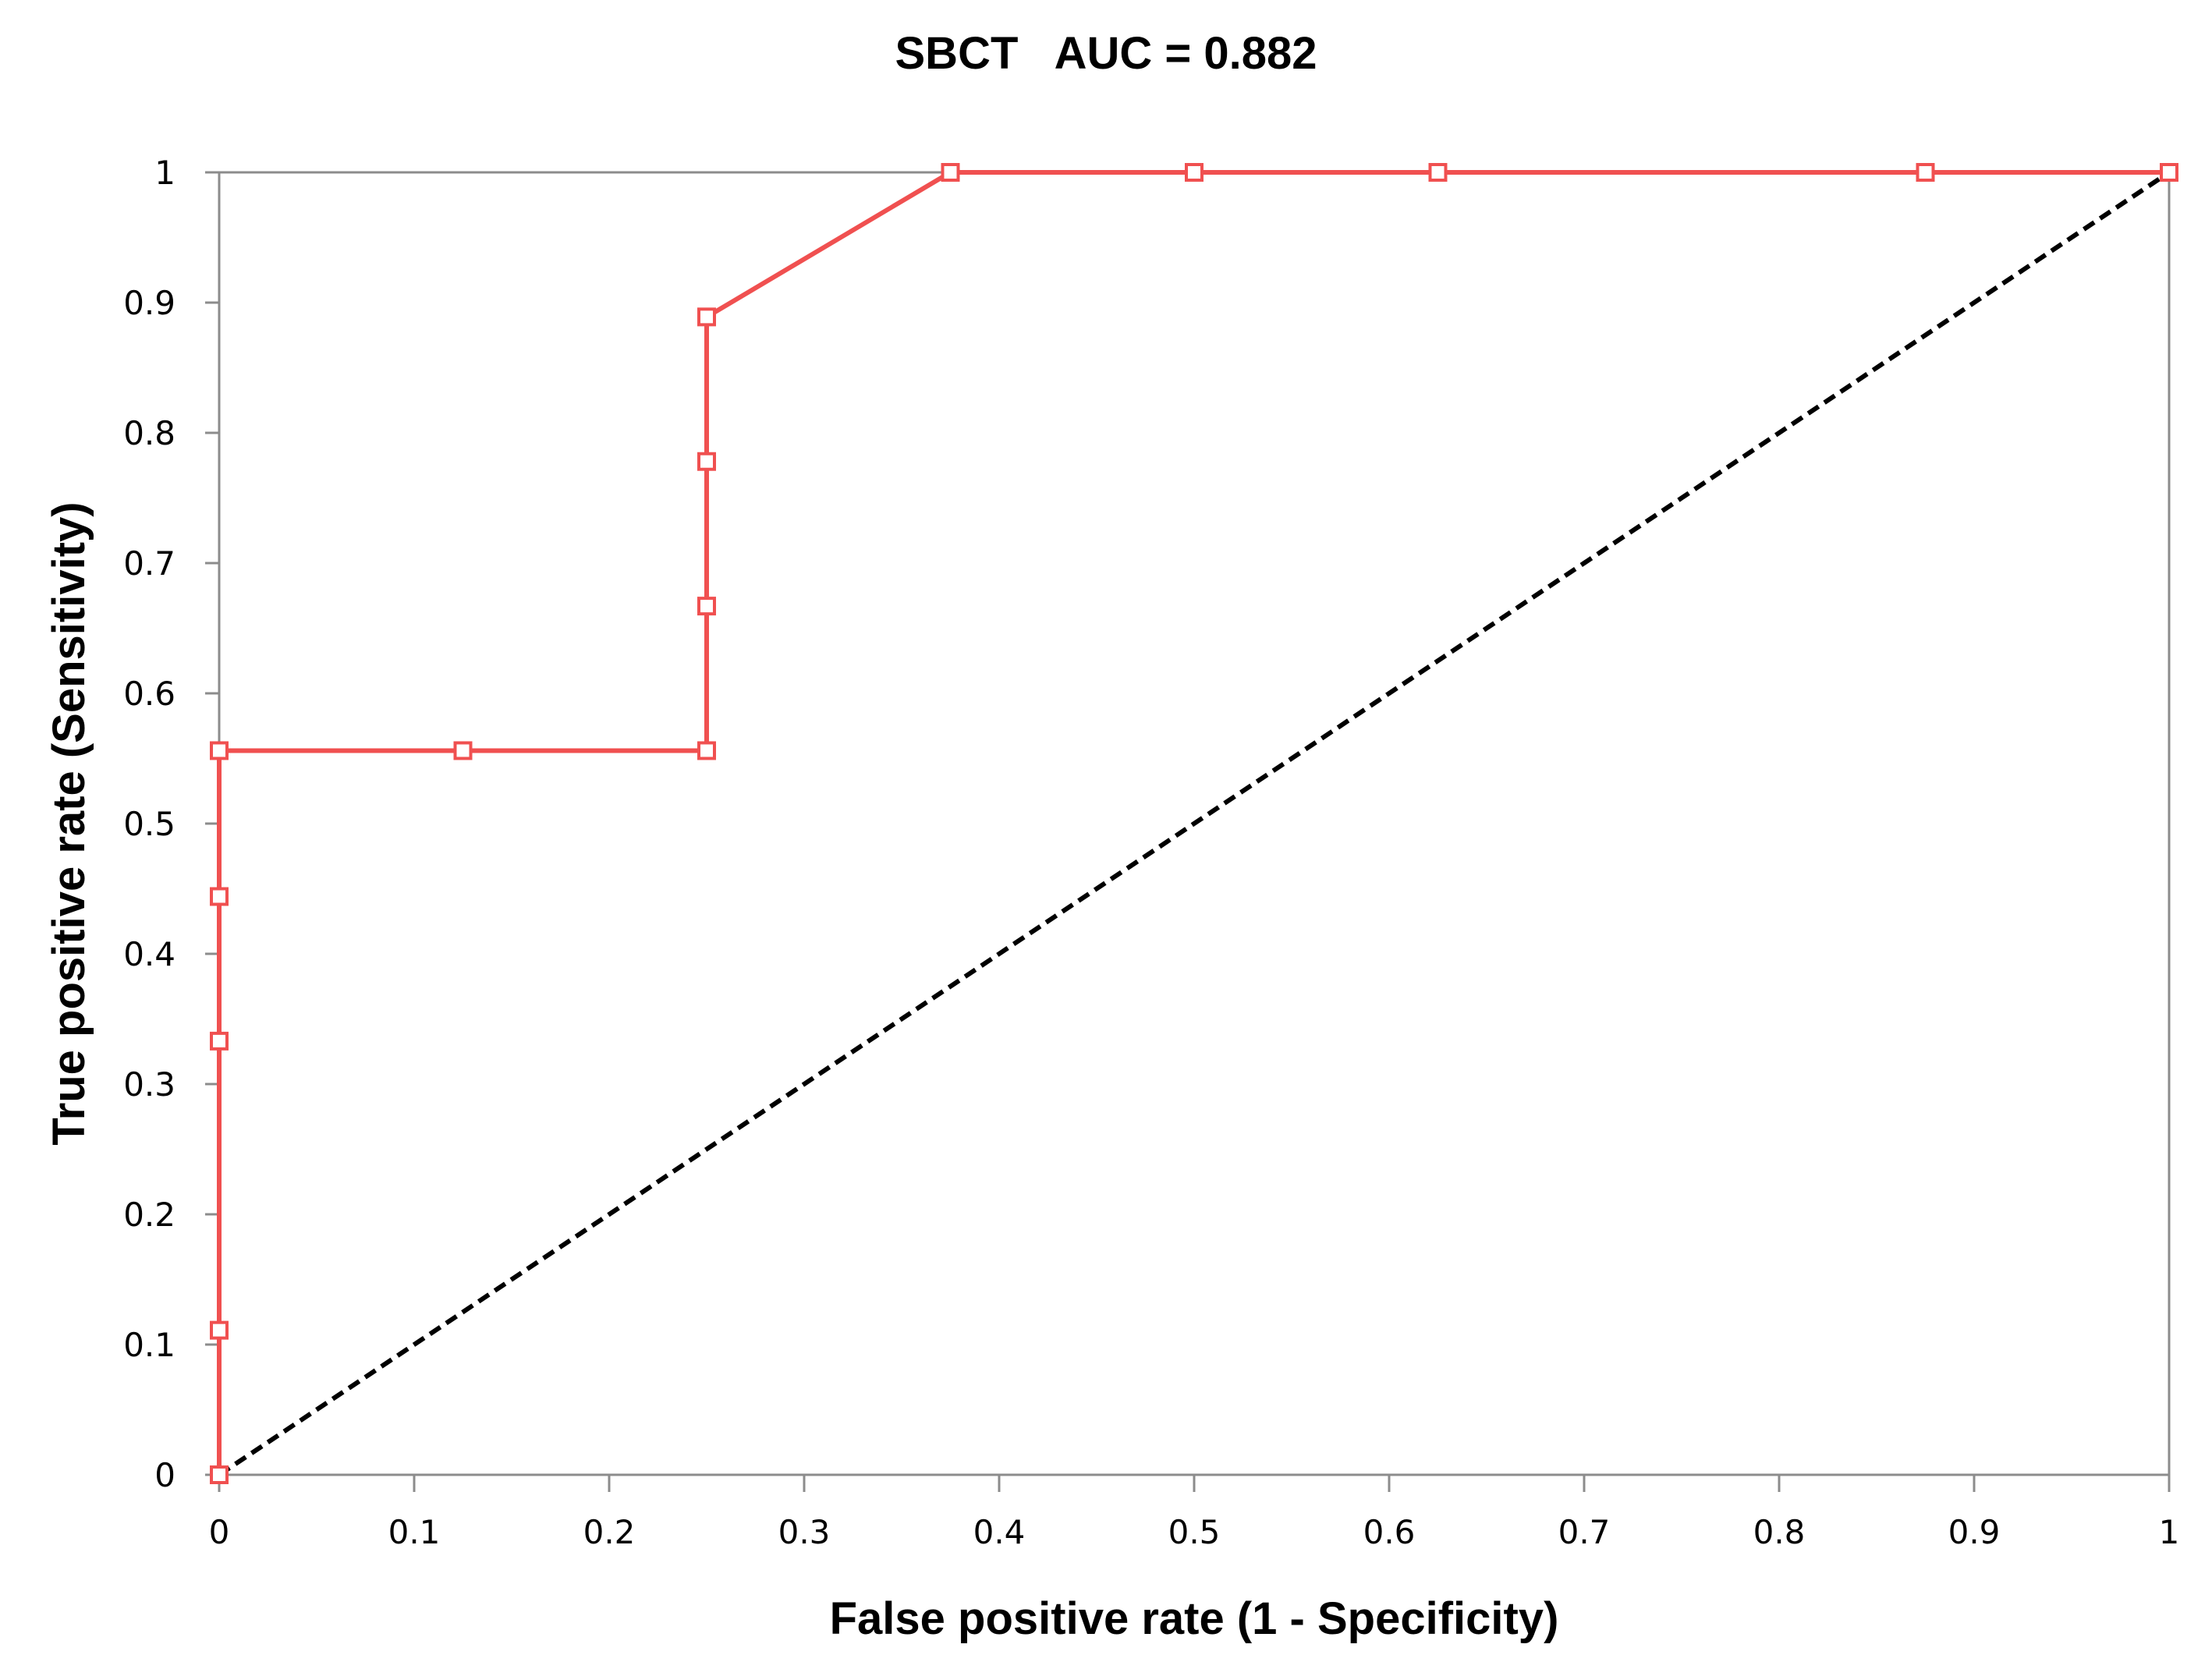 This screenshot has height=1669, width=2212. I want to click on x-tick-label: 0, so click(220, 1532).